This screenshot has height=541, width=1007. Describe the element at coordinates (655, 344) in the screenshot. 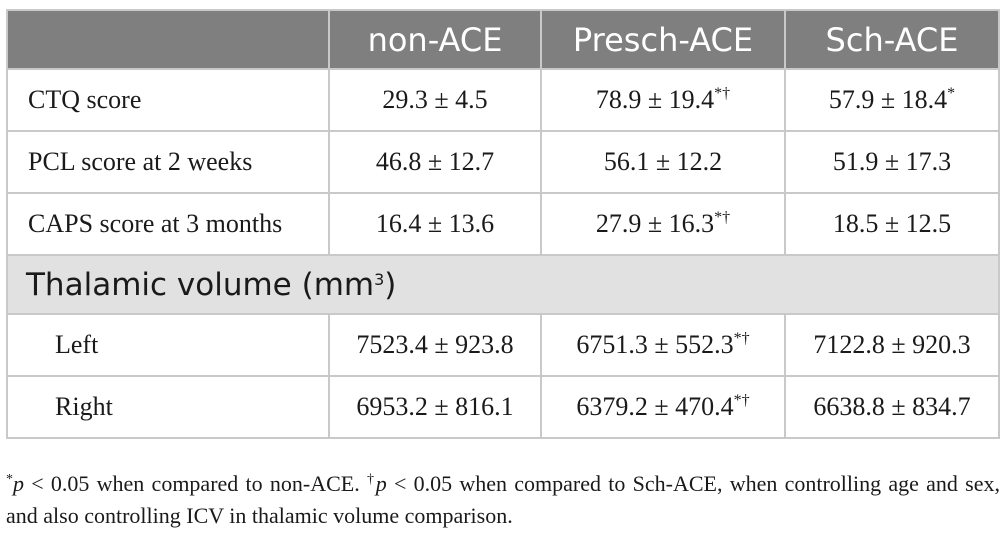

I see `cell-value: 6751.3 ± 552.3` at that location.